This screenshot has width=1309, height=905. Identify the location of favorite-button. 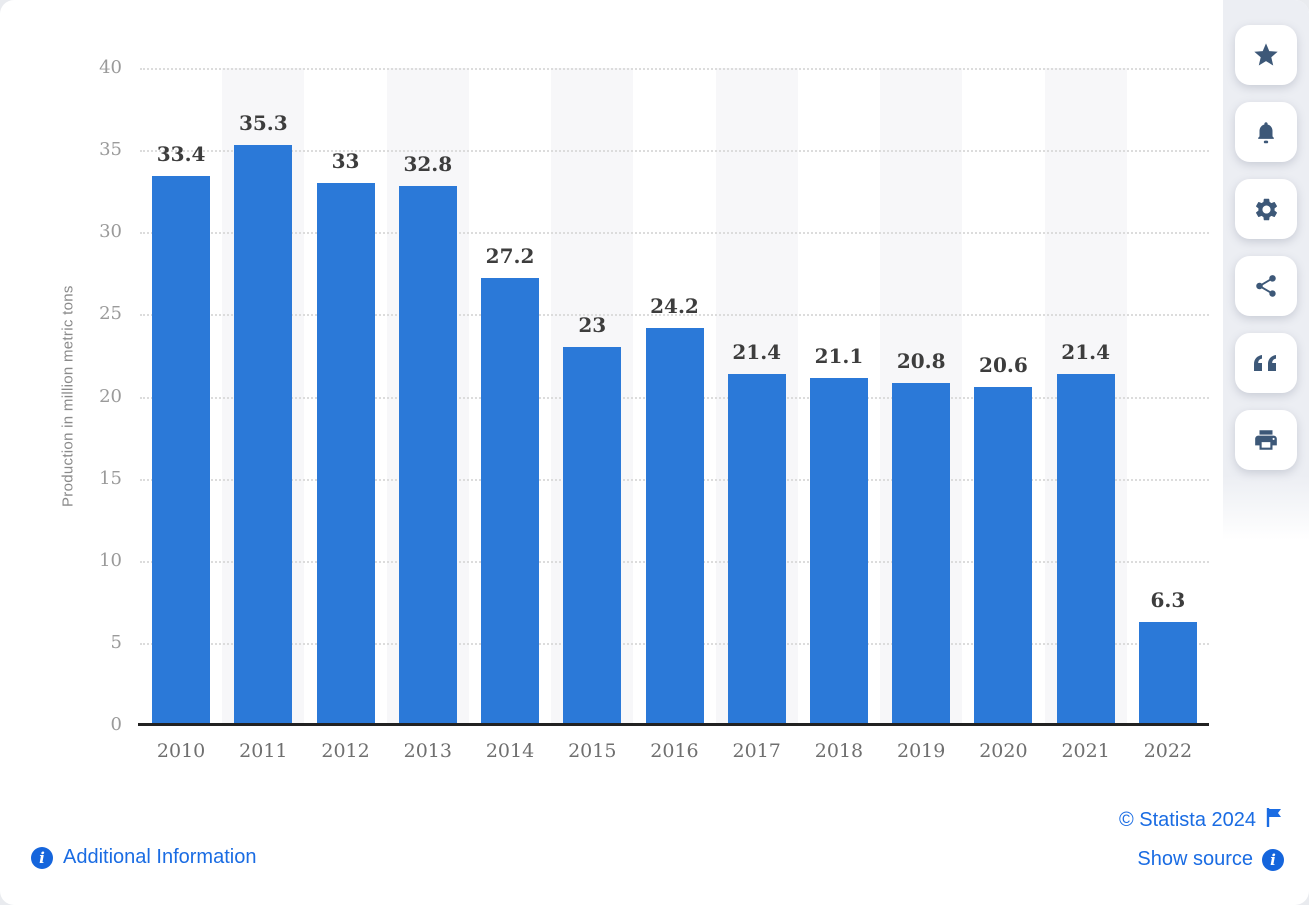
(1266, 55).